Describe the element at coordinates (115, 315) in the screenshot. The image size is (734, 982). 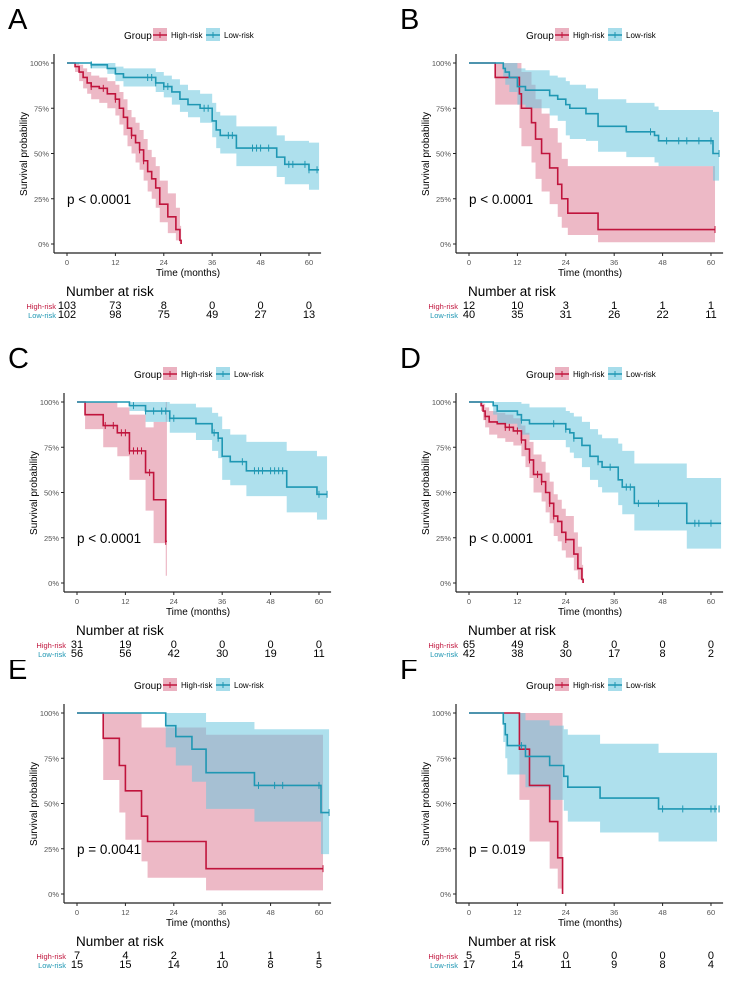
I see `risk-count-low: 98` at that location.